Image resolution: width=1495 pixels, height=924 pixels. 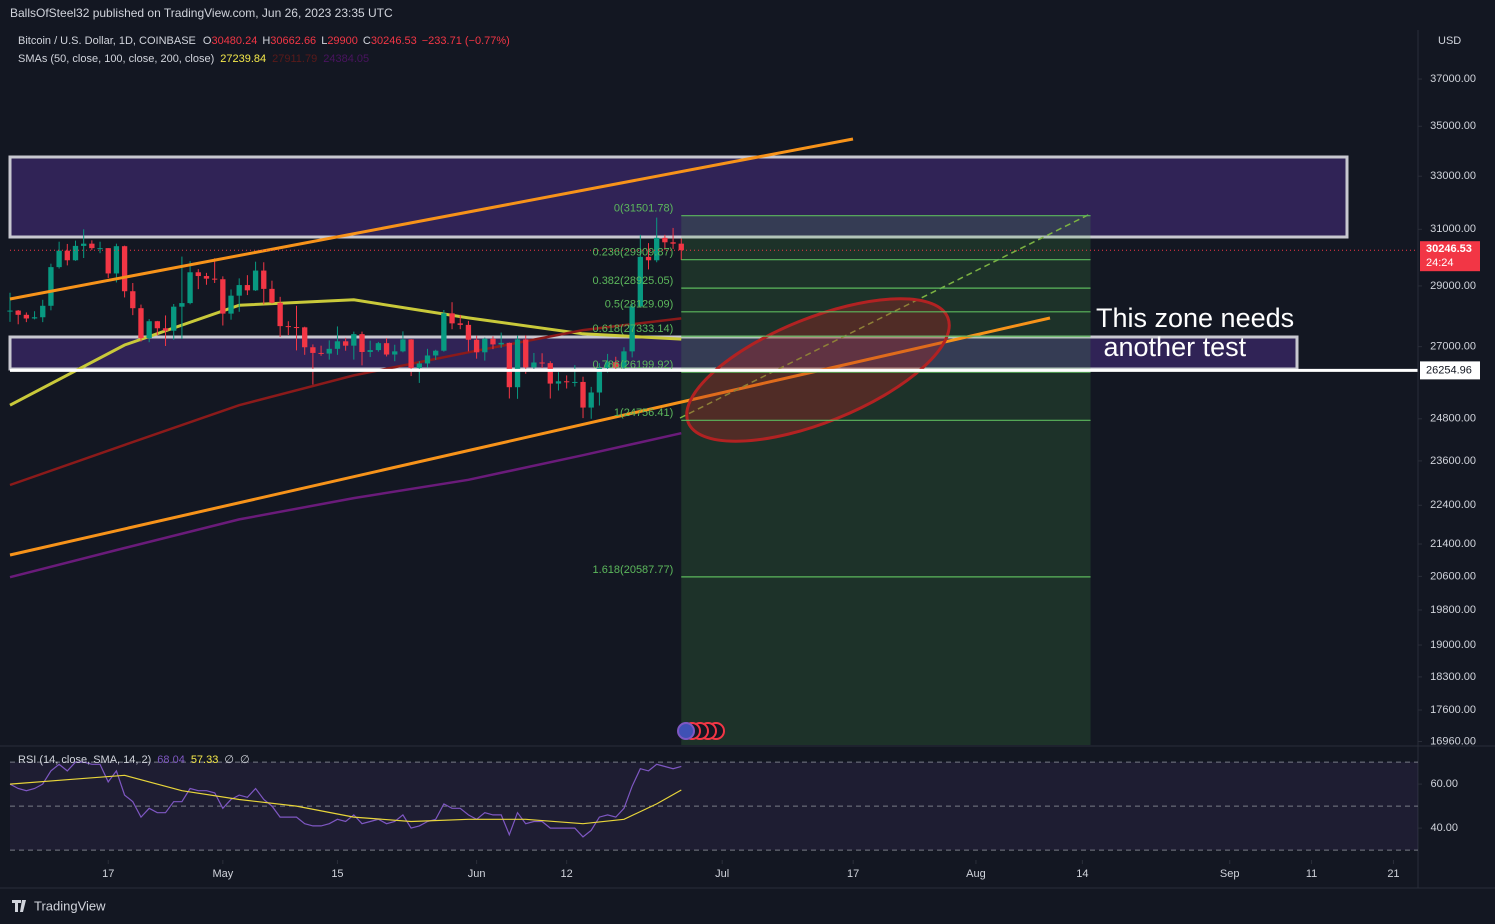 What do you see at coordinates (885, 316) in the screenshot?
I see `projection-line` at bounding box center [885, 316].